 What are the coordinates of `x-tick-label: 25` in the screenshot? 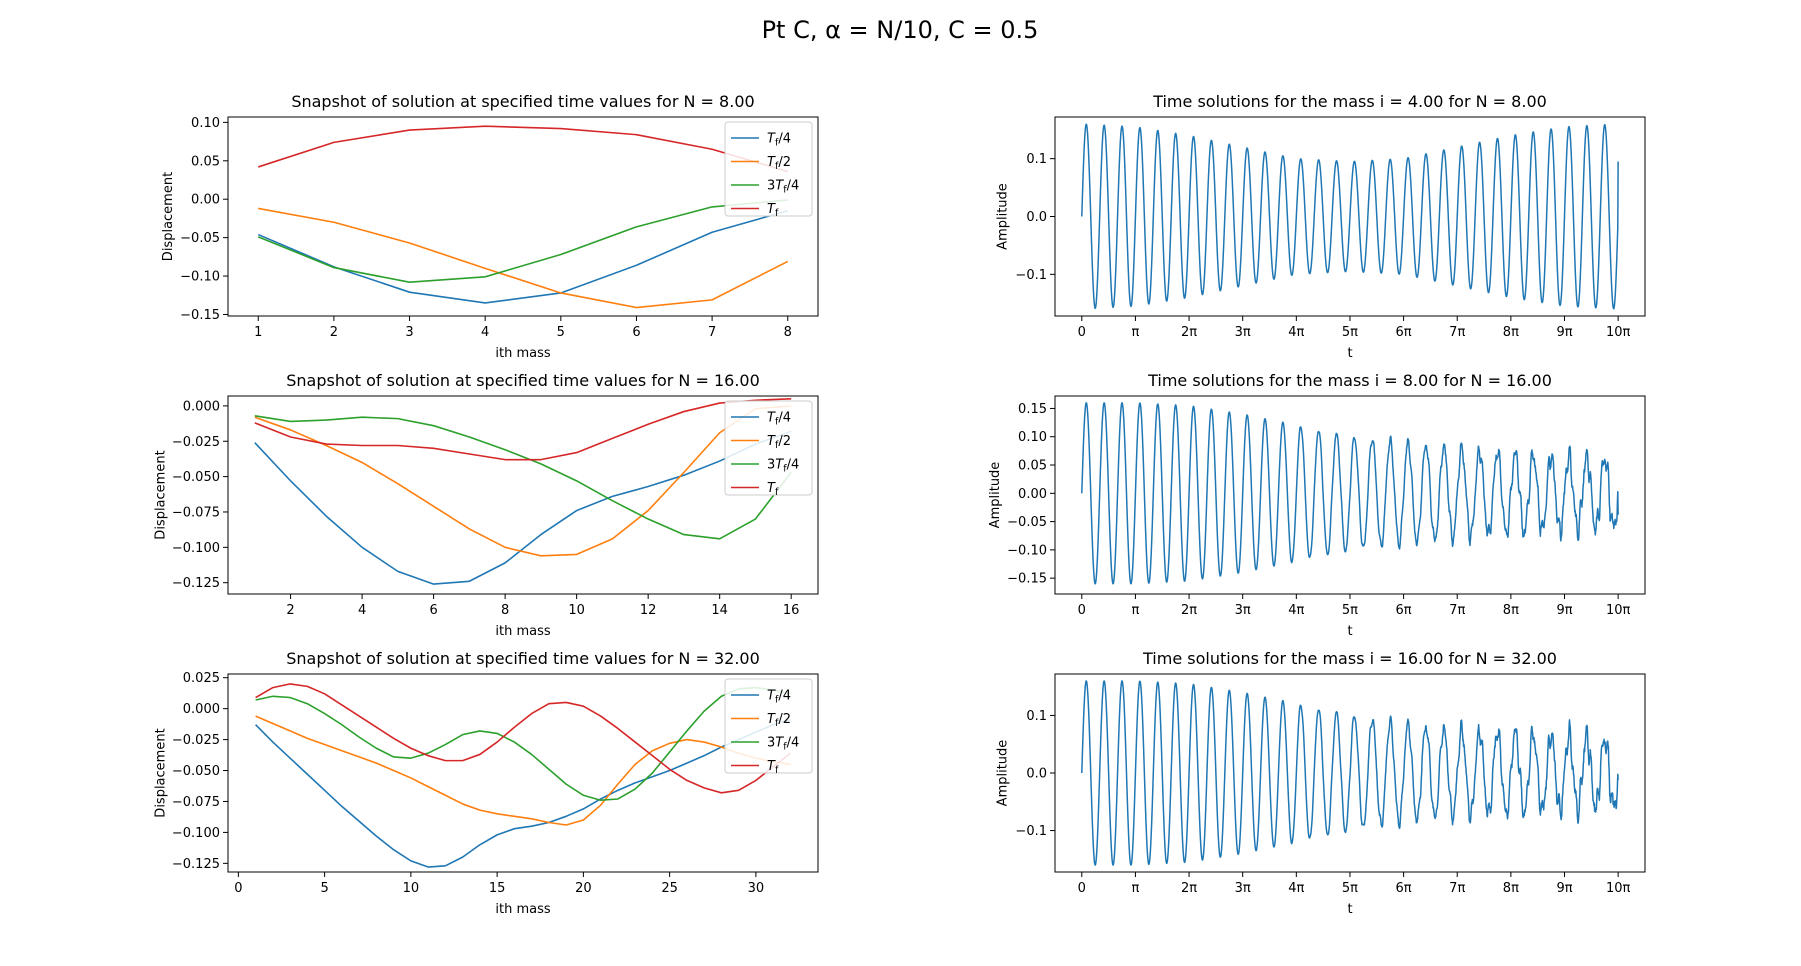 It's located at (669, 888).